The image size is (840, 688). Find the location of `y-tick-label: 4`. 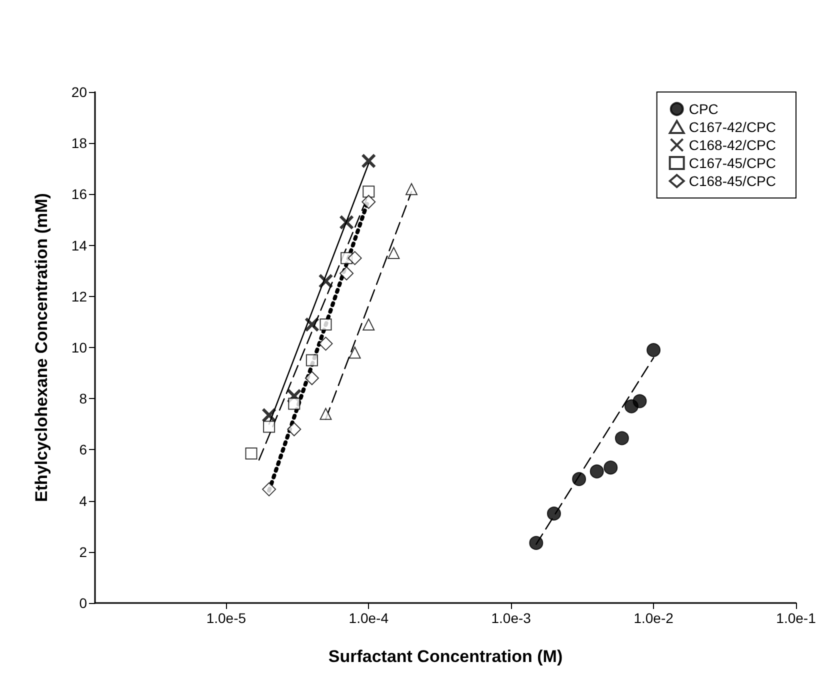

y-tick-label: 4 is located at coordinates (83, 500).